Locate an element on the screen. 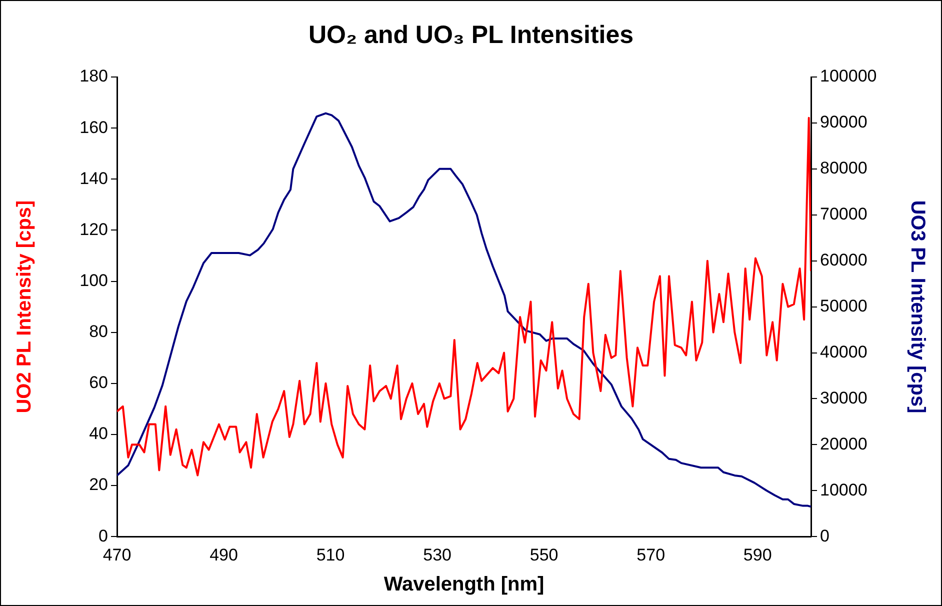  y2-tick-label: 100000 is located at coordinates (848, 76).